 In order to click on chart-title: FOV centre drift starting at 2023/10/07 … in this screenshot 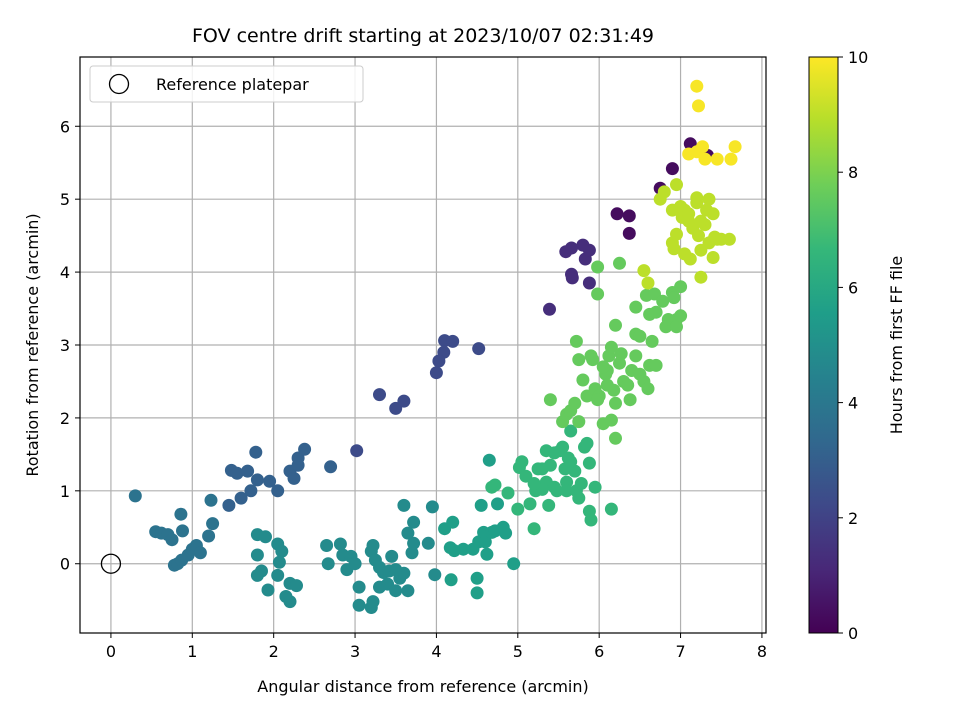, I will do `click(423, 36)`.